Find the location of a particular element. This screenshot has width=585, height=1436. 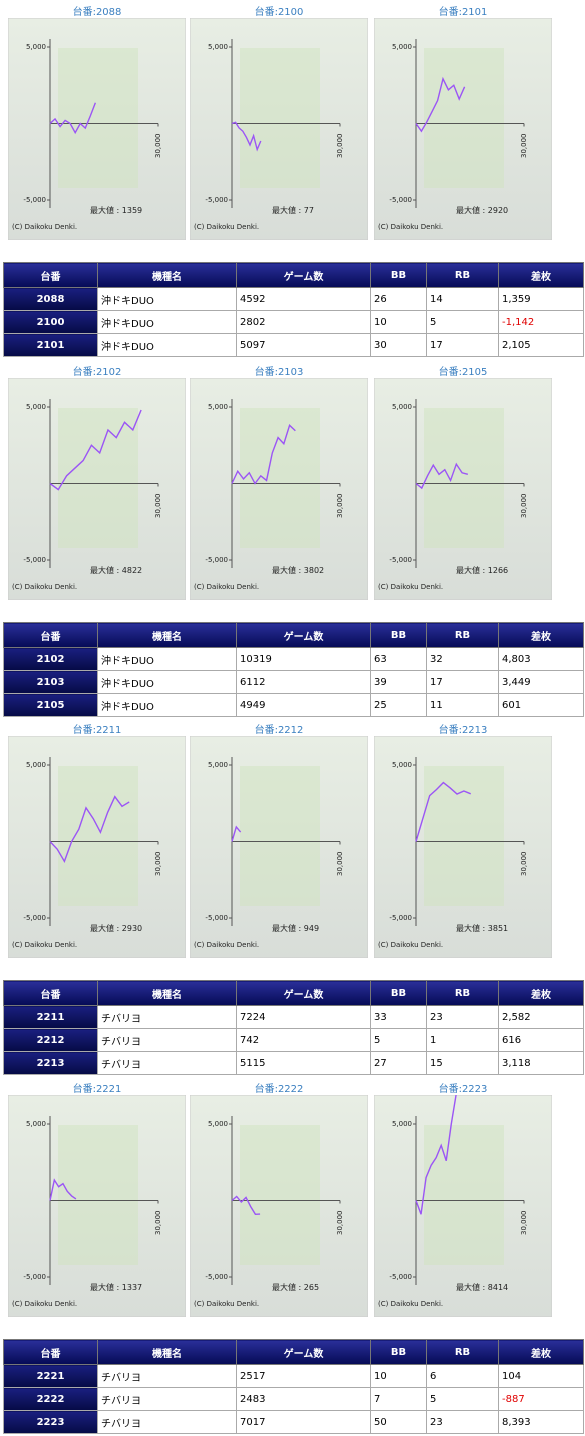

row: 2211 チバリヨ 7224 33 23 2,582 is located at coordinates (293, 1017).